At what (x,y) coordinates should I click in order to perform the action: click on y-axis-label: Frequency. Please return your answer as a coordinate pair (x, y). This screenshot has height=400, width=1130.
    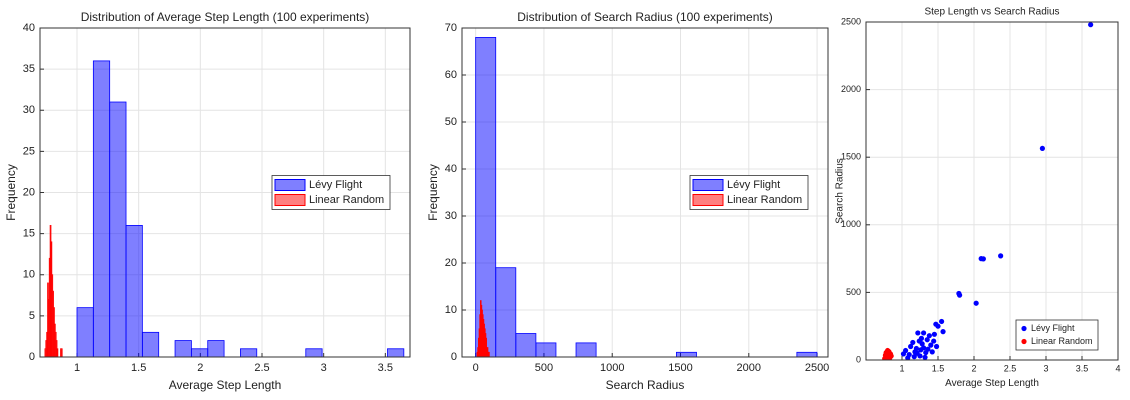
    Looking at the image, I should click on (433, 192).